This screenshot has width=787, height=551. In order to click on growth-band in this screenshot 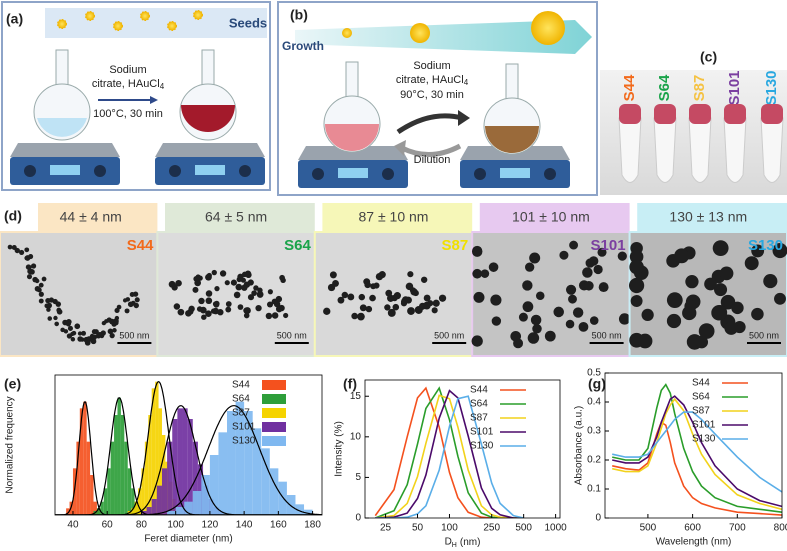, I will do `click(443, 37)`.